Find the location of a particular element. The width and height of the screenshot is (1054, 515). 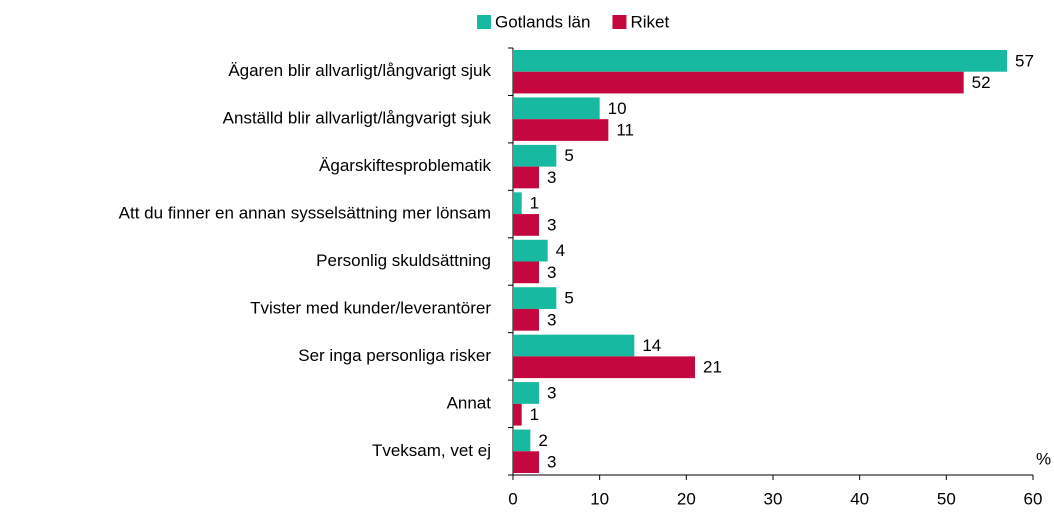

category-label: Ser inga personliga risker is located at coordinates (394, 355).